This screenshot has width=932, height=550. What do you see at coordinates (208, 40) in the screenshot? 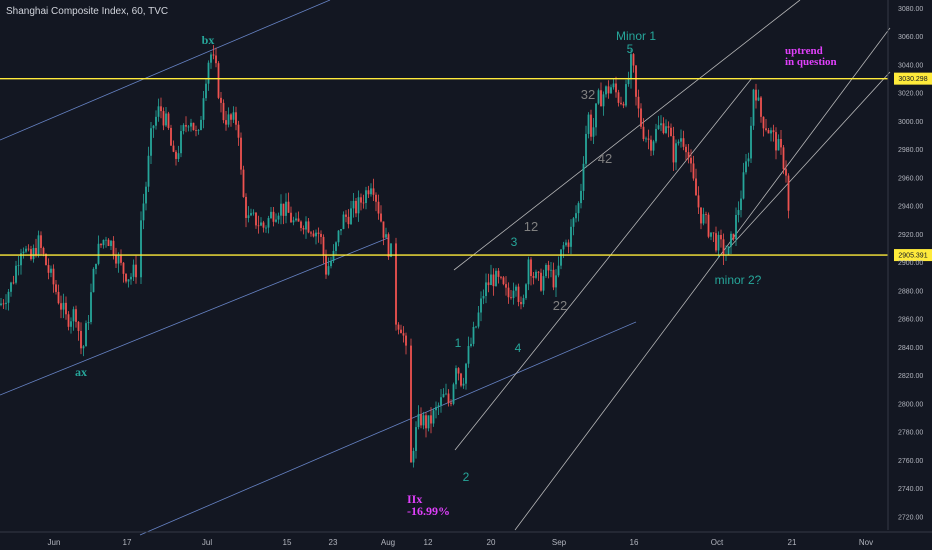
I see `wave-label: bx` at bounding box center [208, 40].